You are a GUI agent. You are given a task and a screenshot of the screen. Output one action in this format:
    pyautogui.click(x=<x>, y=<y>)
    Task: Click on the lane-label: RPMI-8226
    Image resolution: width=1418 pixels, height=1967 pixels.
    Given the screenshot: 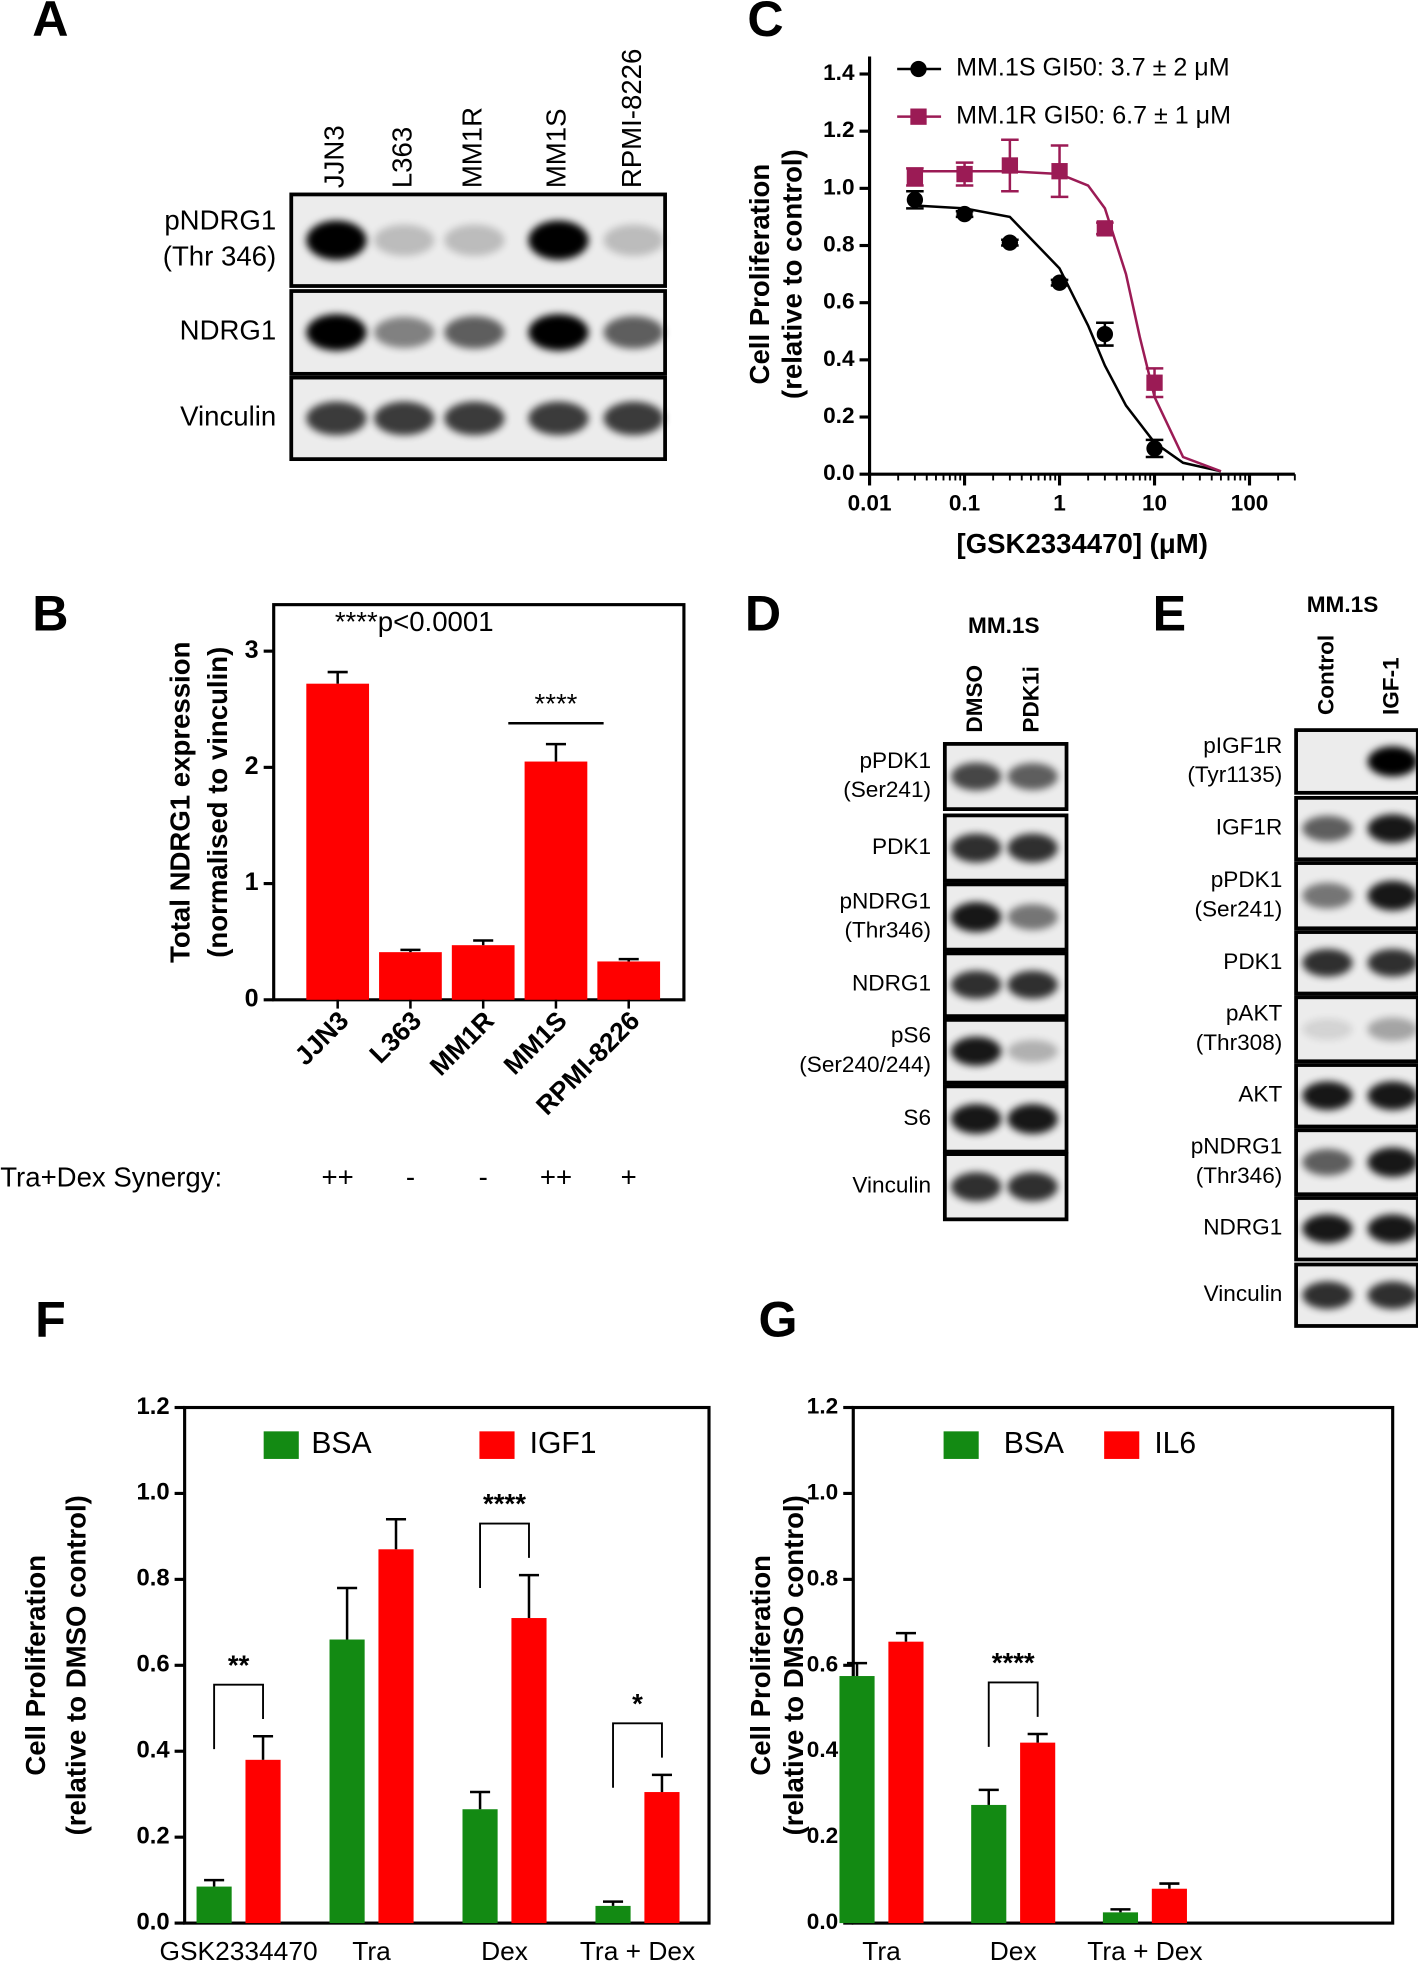 What is the action you would take?
    pyautogui.click(x=631, y=118)
    